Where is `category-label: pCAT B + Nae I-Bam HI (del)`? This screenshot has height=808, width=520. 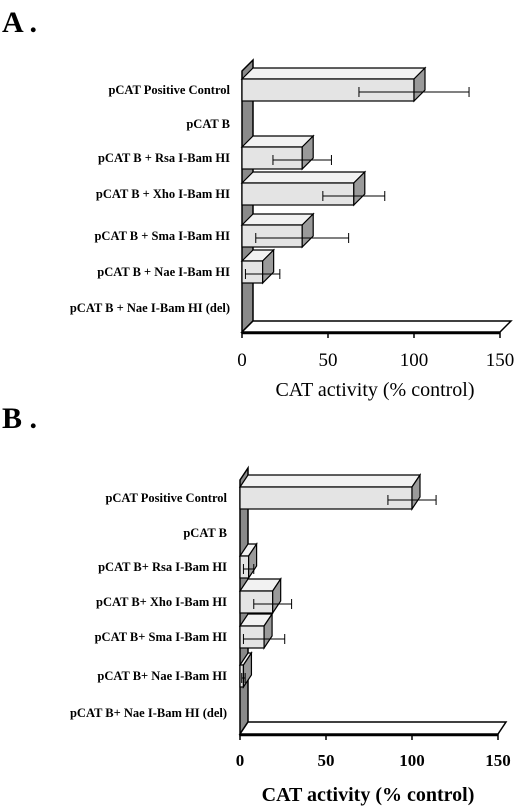
category-label: pCAT B + Nae I-Bam HI (del) is located at coordinates (150, 308).